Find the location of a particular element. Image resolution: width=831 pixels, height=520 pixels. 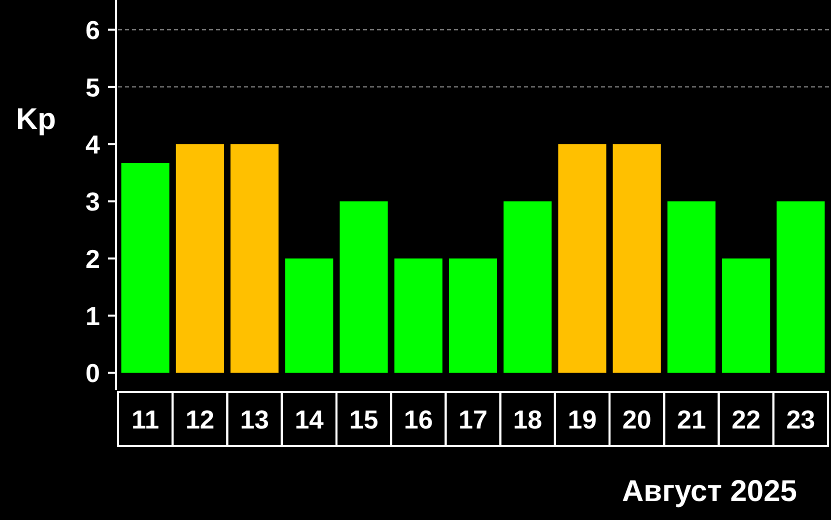

y-axis-title: Kp is located at coordinates (36, 119).